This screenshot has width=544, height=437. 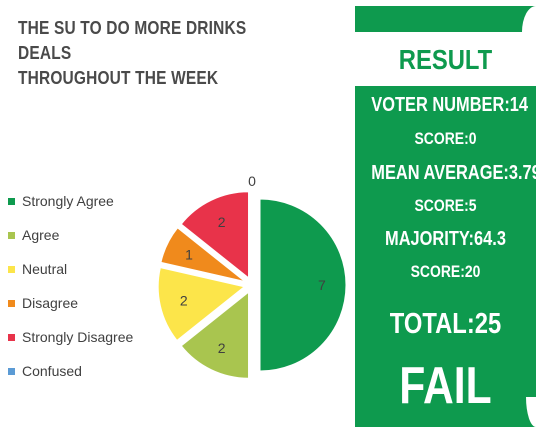 What do you see at coordinates (118, 78) in the screenshot?
I see `chart-title-line-2: THROUGHOUT THE WEEK` at bounding box center [118, 78].